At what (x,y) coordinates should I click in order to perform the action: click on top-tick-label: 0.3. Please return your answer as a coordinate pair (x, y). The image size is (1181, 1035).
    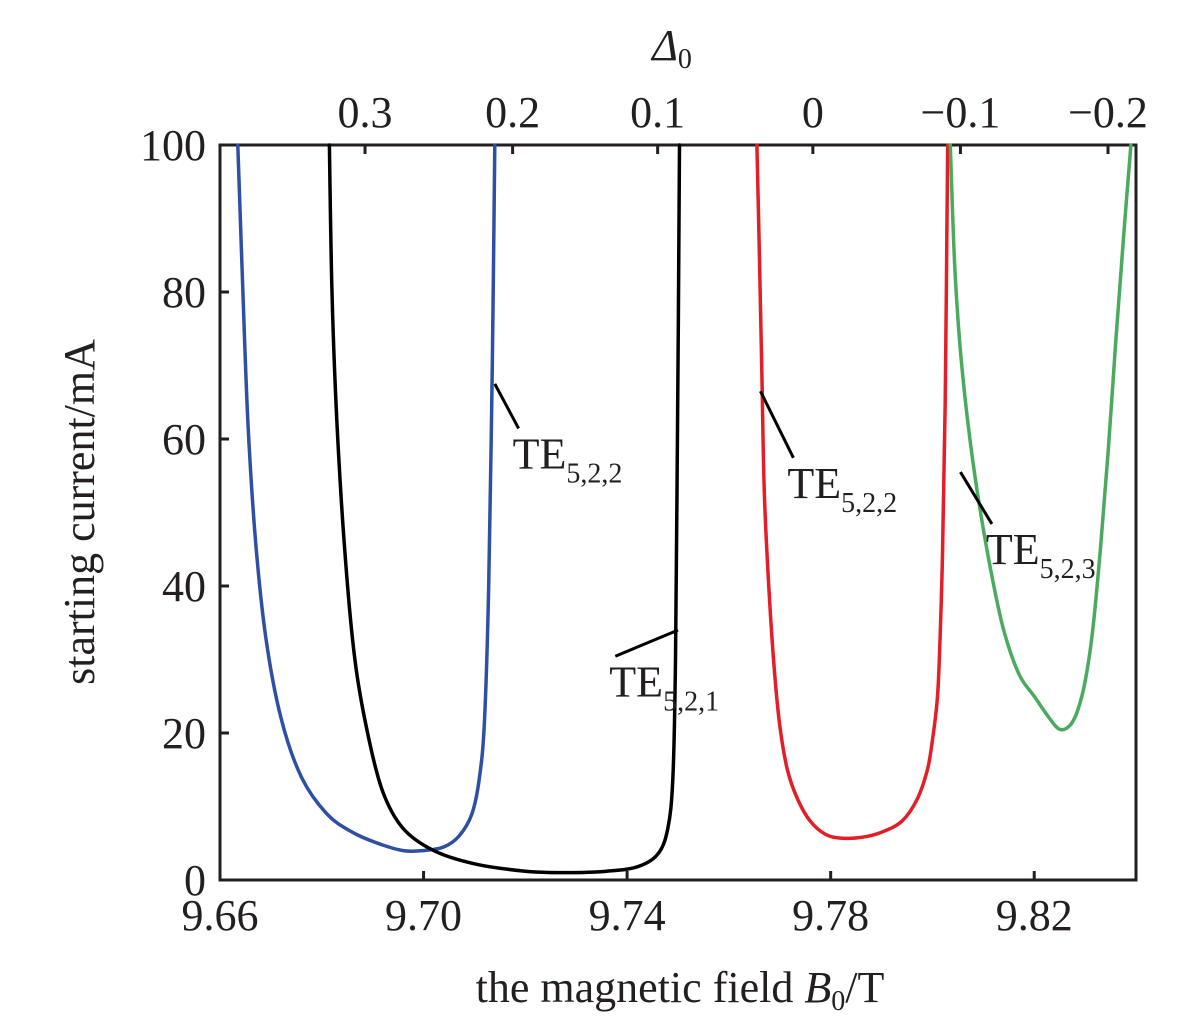
    Looking at the image, I should click on (365, 112).